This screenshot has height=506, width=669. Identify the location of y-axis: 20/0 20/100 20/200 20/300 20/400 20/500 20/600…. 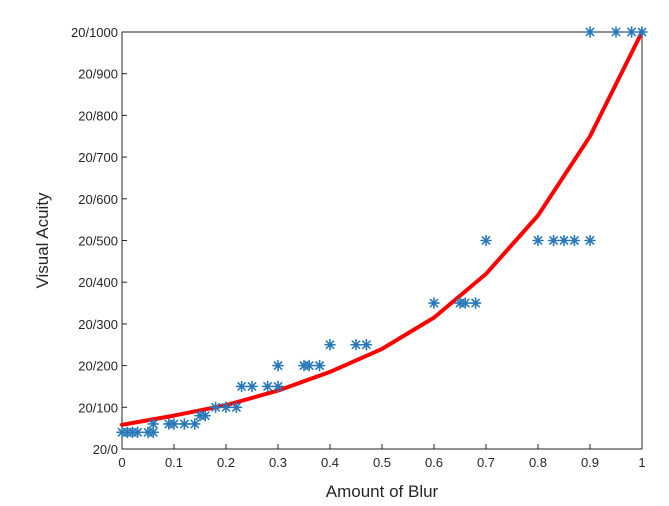
(99, 241).